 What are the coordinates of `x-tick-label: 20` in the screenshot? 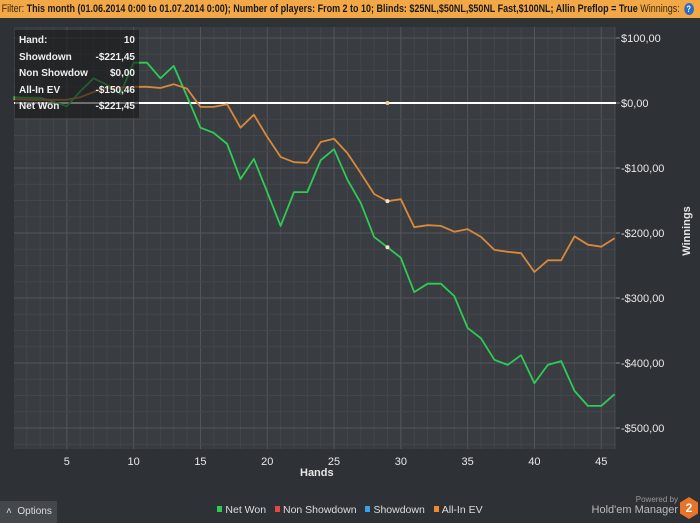 It's located at (267, 462).